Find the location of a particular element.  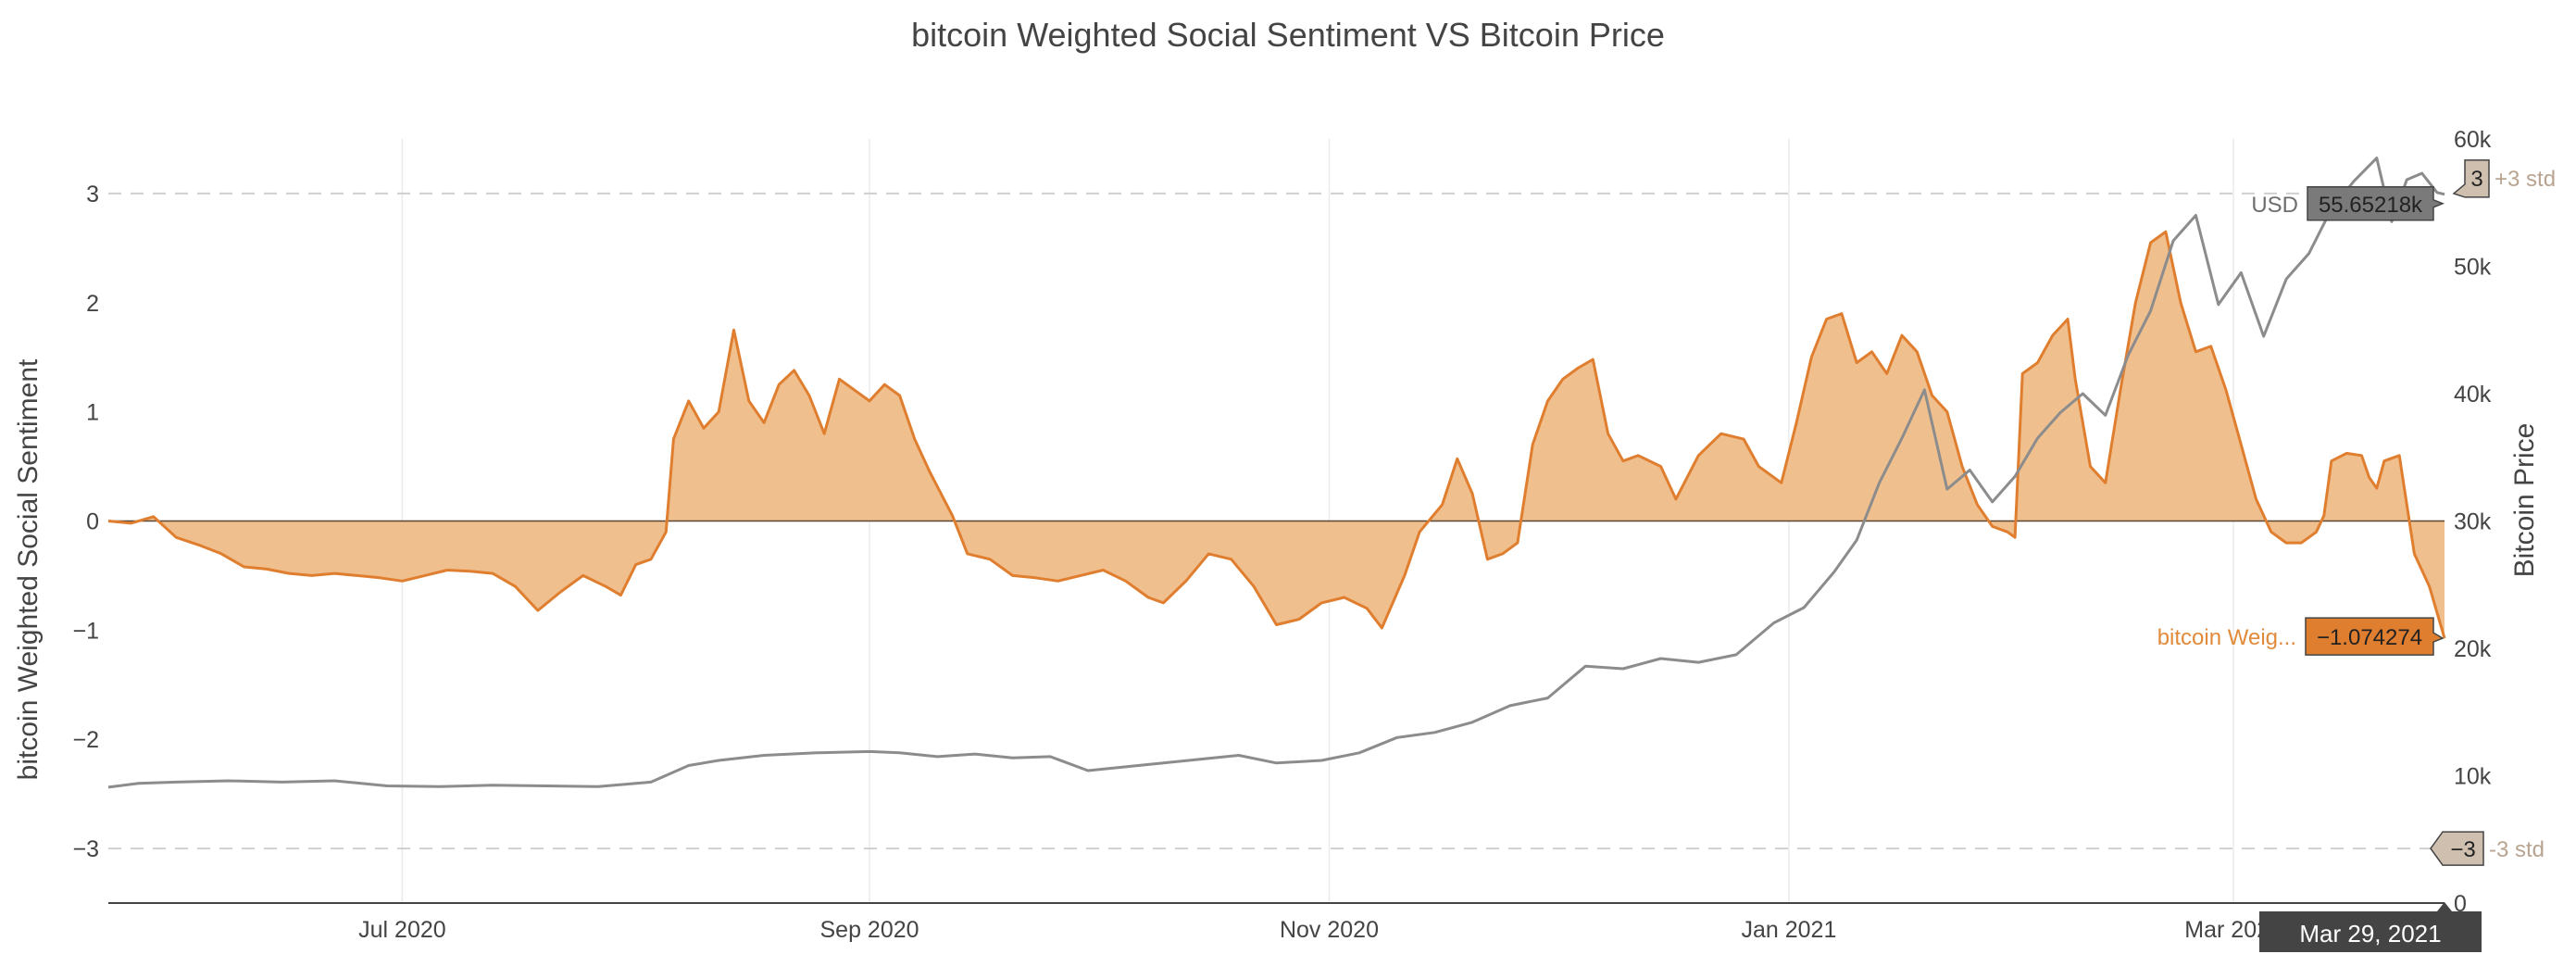

sentiment-hover-value: −1.074274 is located at coordinates (2369, 638).